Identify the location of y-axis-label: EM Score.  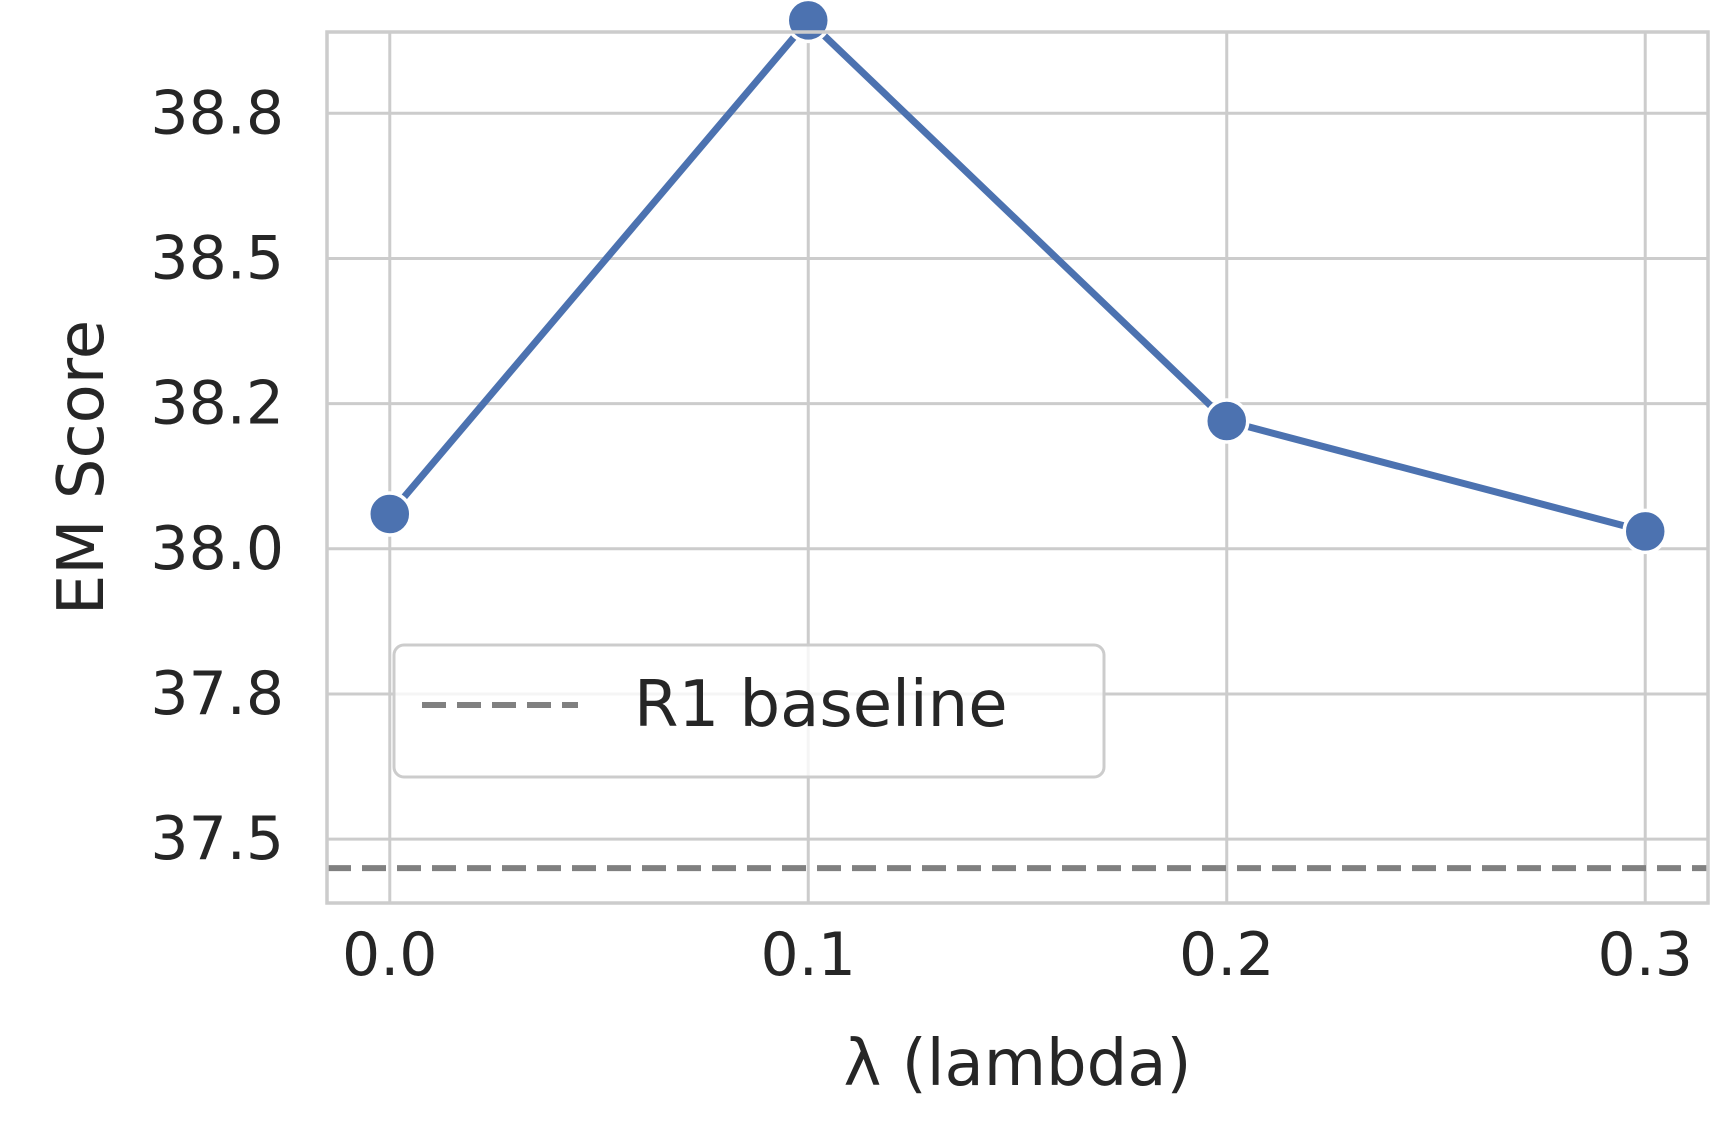
(82, 467).